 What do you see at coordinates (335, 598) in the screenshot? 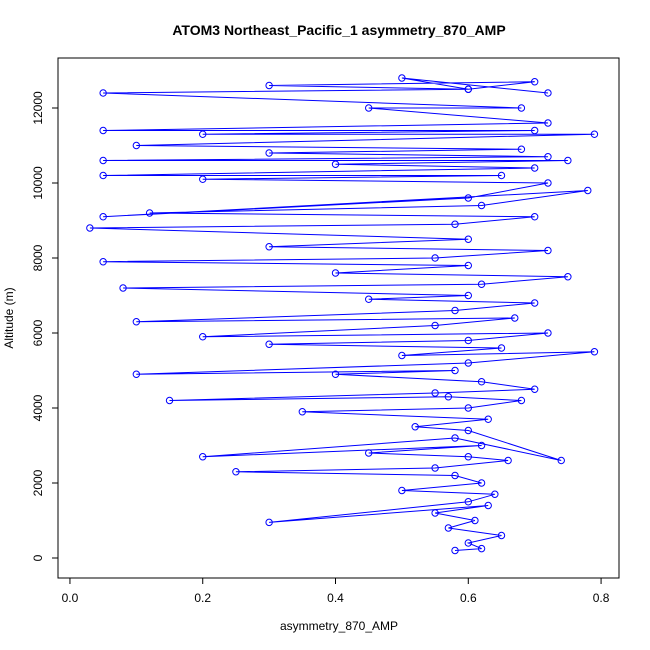
I see `x-tick-label: 0.4` at bounding box center [335, 598].